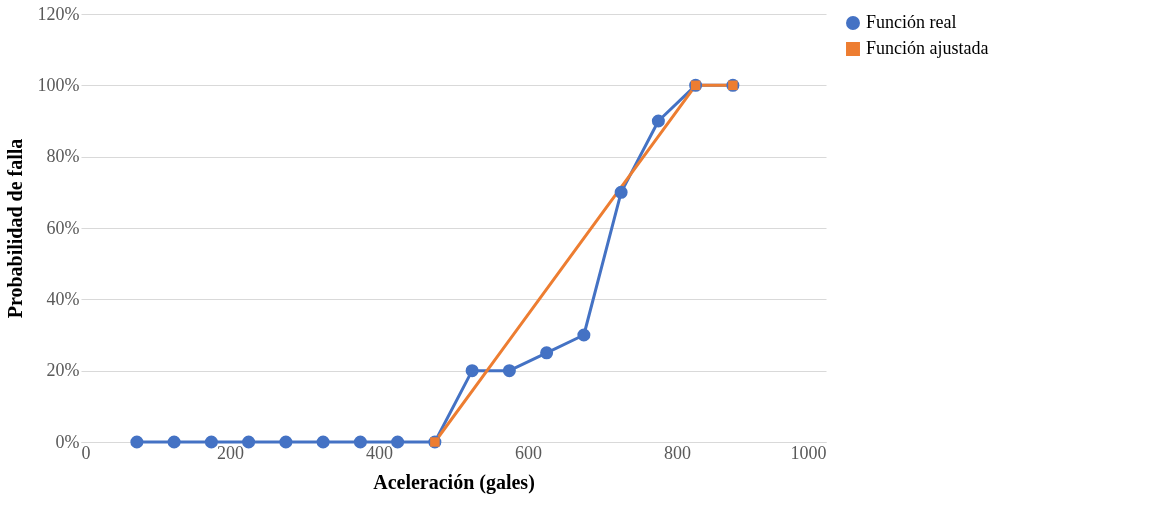  I want to click on legend-label: Función ajustada, so click(927, 48).